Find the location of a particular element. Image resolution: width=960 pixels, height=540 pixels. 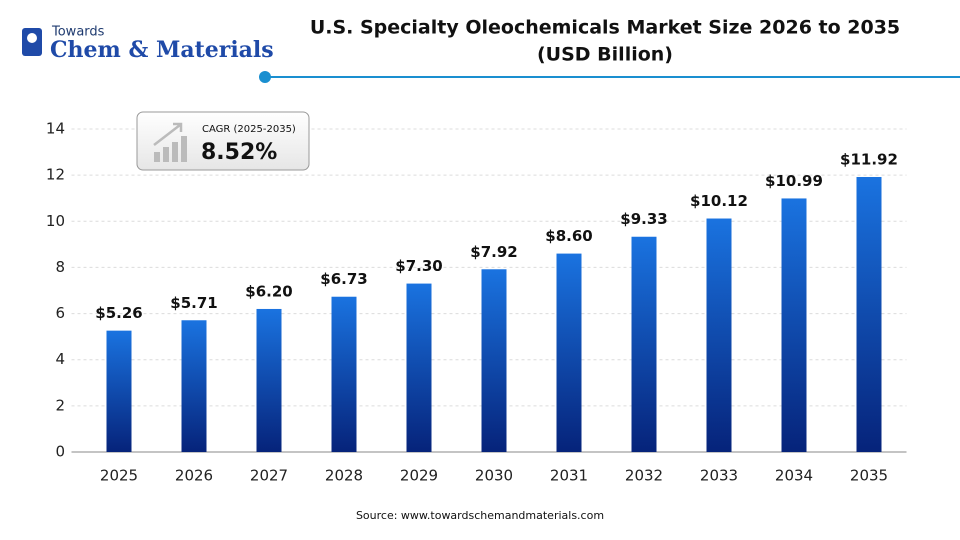

data-label: $10.99 is located at coordinates (794, 181).